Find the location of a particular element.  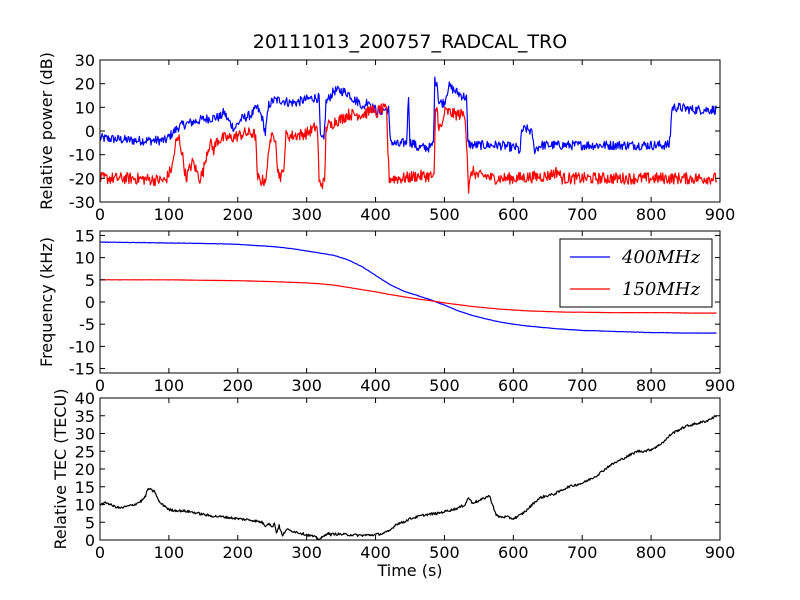

series-group is located at coordinates (408, 287).